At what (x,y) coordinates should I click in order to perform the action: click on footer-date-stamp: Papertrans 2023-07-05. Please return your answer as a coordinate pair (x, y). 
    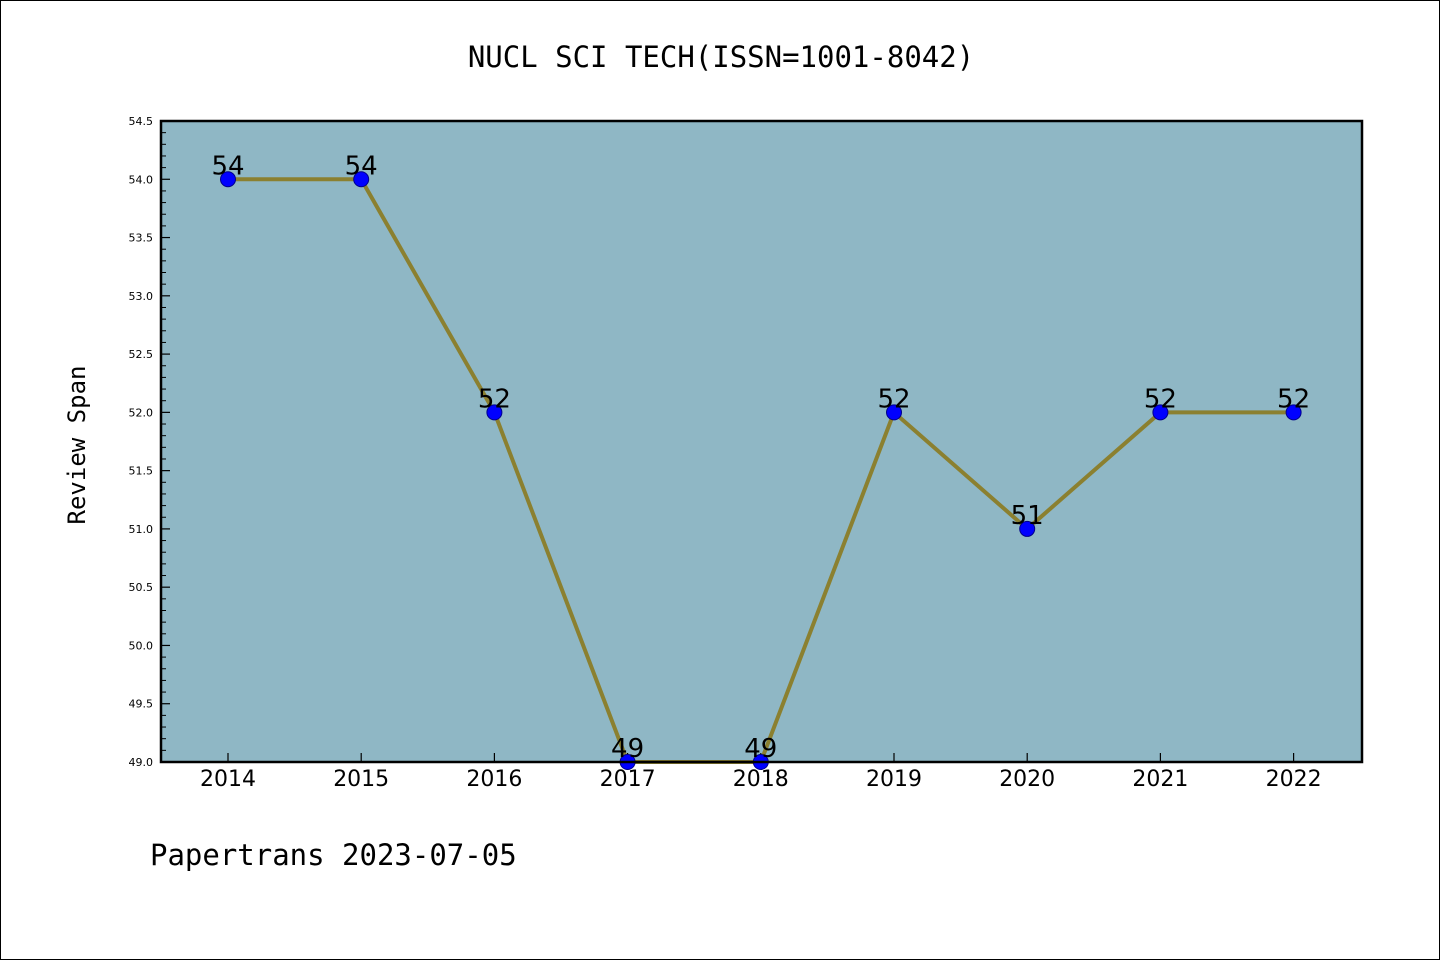
    Looking at the image, I should click on (333, 855).